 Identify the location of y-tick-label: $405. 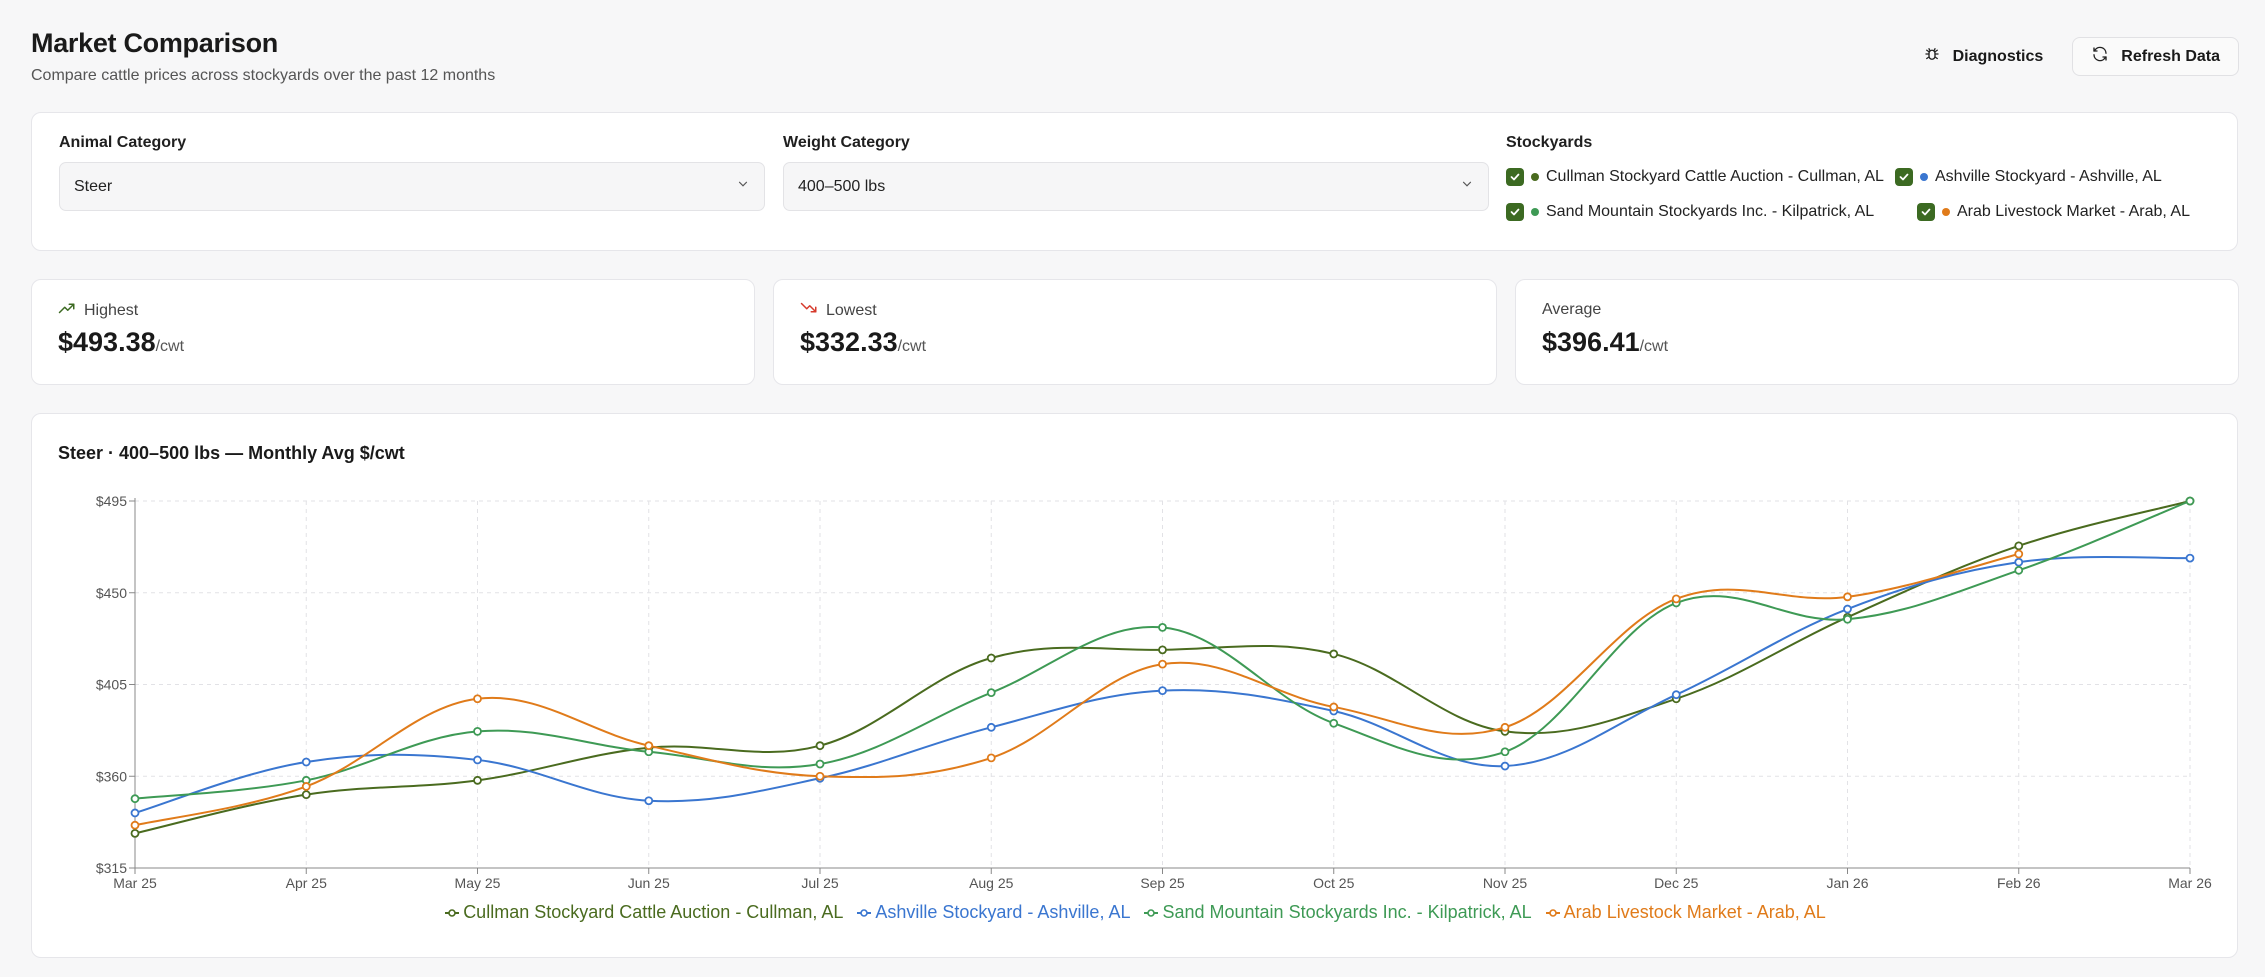
(111, 685).